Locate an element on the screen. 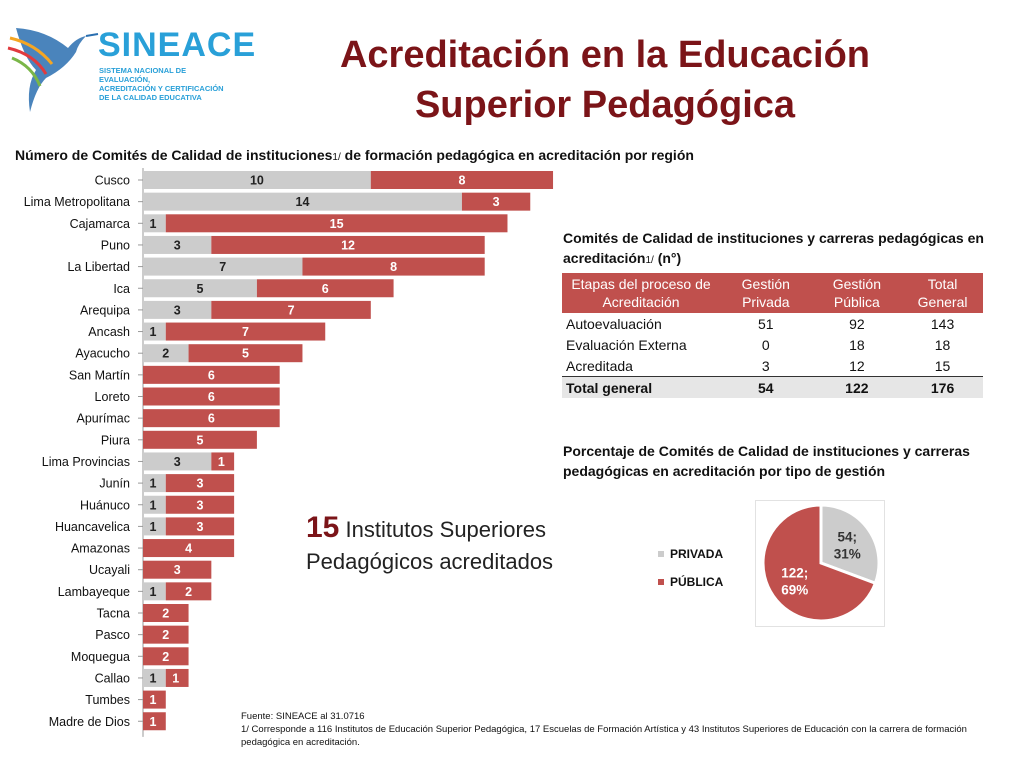 This screenshot has width=1024, height=768. category-label: Ucayali is located at coordinates (109, 570).